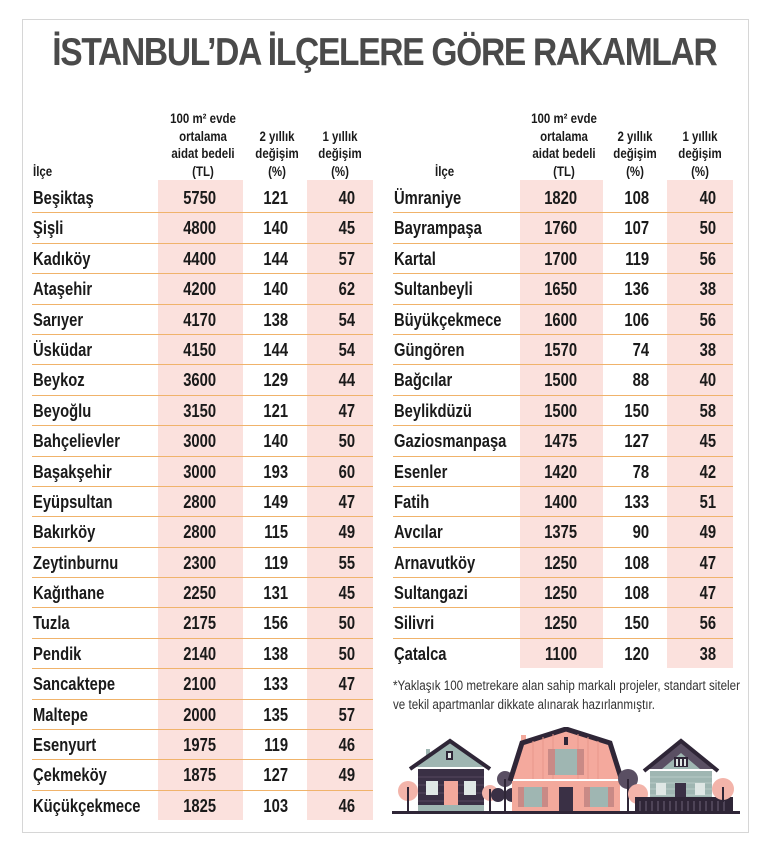 The height and width of the screenshot is (860, 770). Describe the element at coordinates (428, 198) in the screenshot. I see `district-cell: Ümraniye` at that location.